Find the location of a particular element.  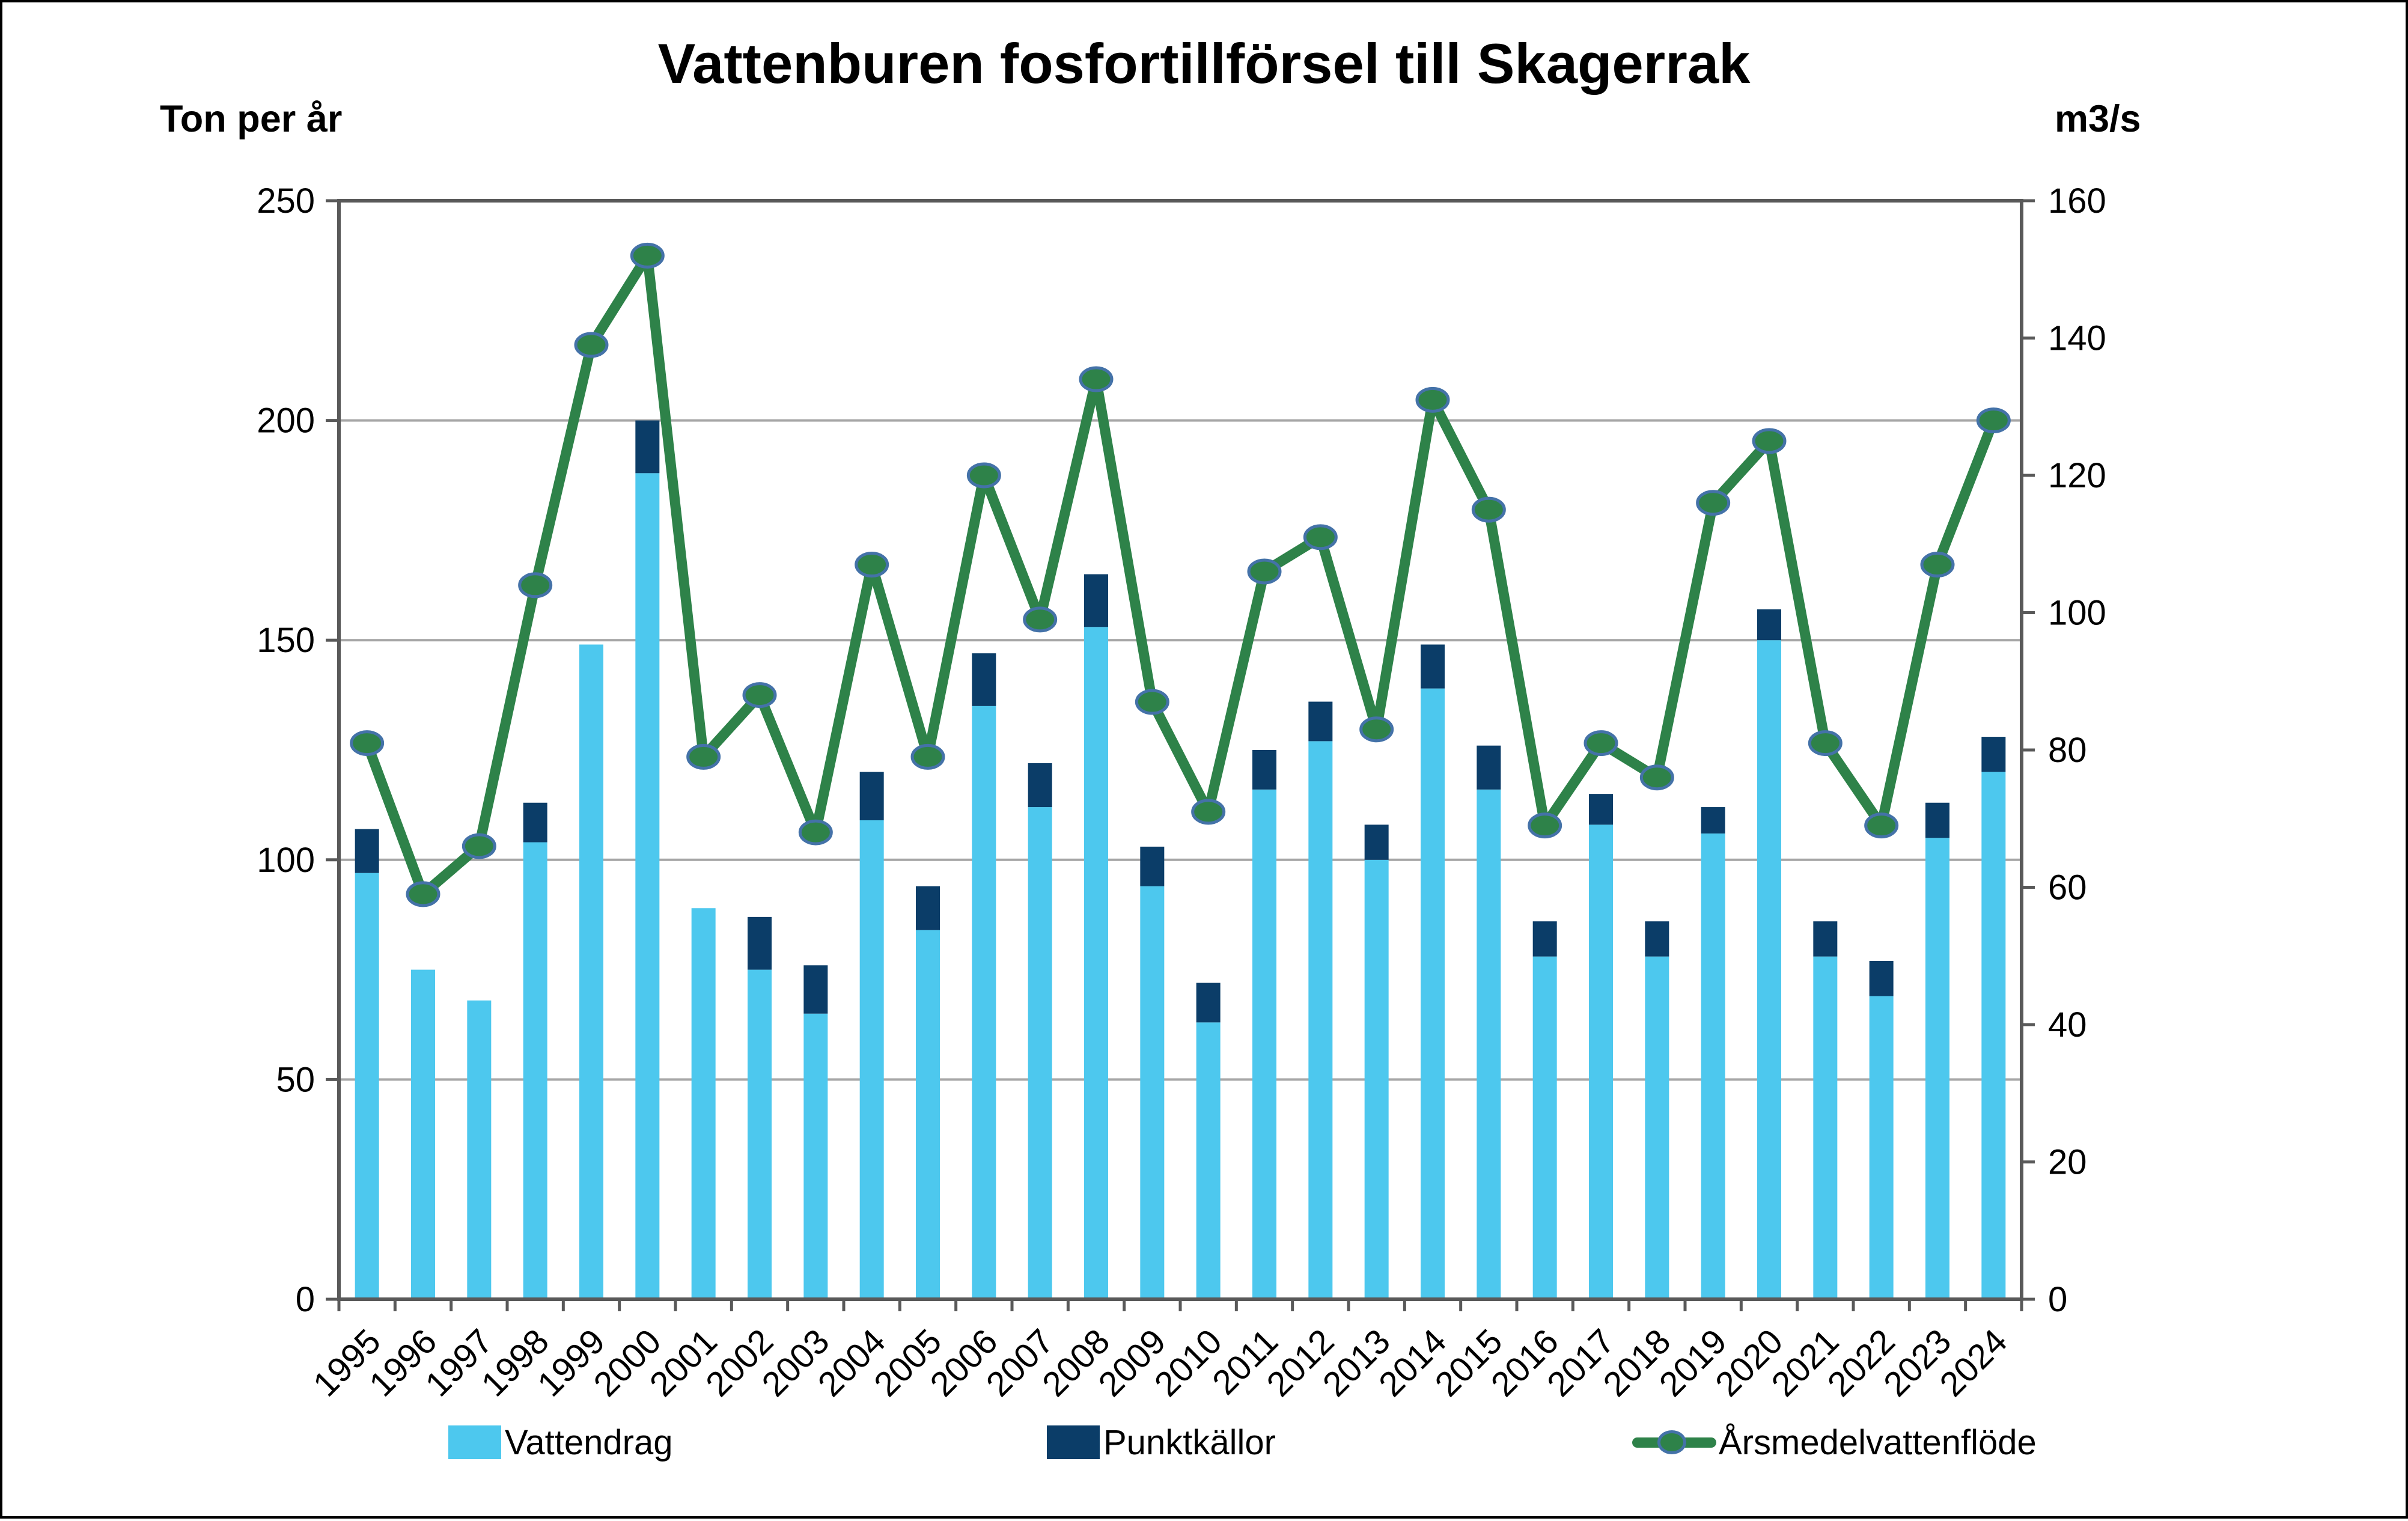

line-marker-2009 is located at coordinates (1152, 702).